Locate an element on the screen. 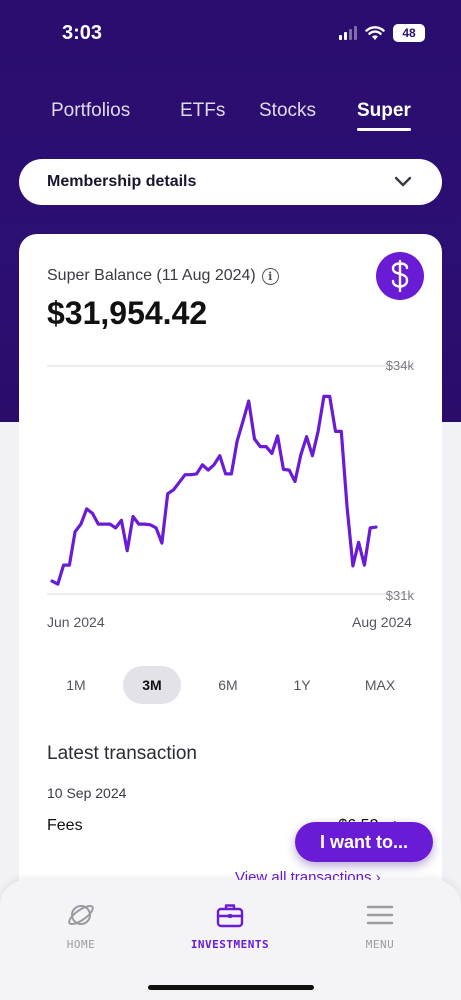 This screenshot has height=1000, width=461. balance-series-line is located at coordinates (214, 490).